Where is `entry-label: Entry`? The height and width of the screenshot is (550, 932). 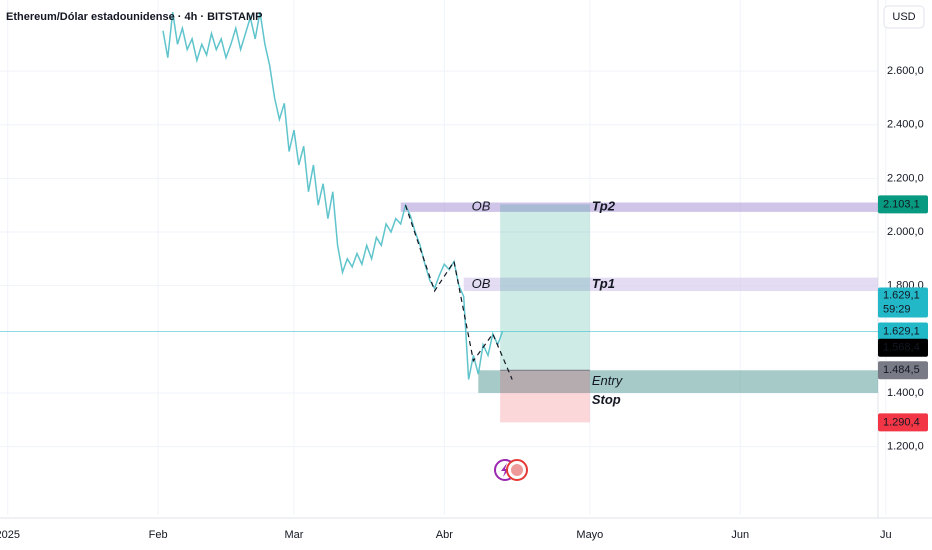
entry-label: Entry is located at coordinates (608, 380).